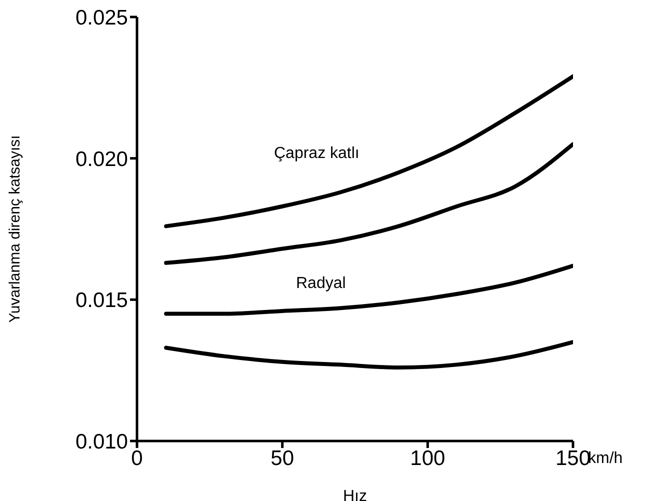 The height and width of the screenshot is (501, 649). Describe the element at coordinates (137, 458) in the screenshot. I see `x-tick-label: 0` at that location.